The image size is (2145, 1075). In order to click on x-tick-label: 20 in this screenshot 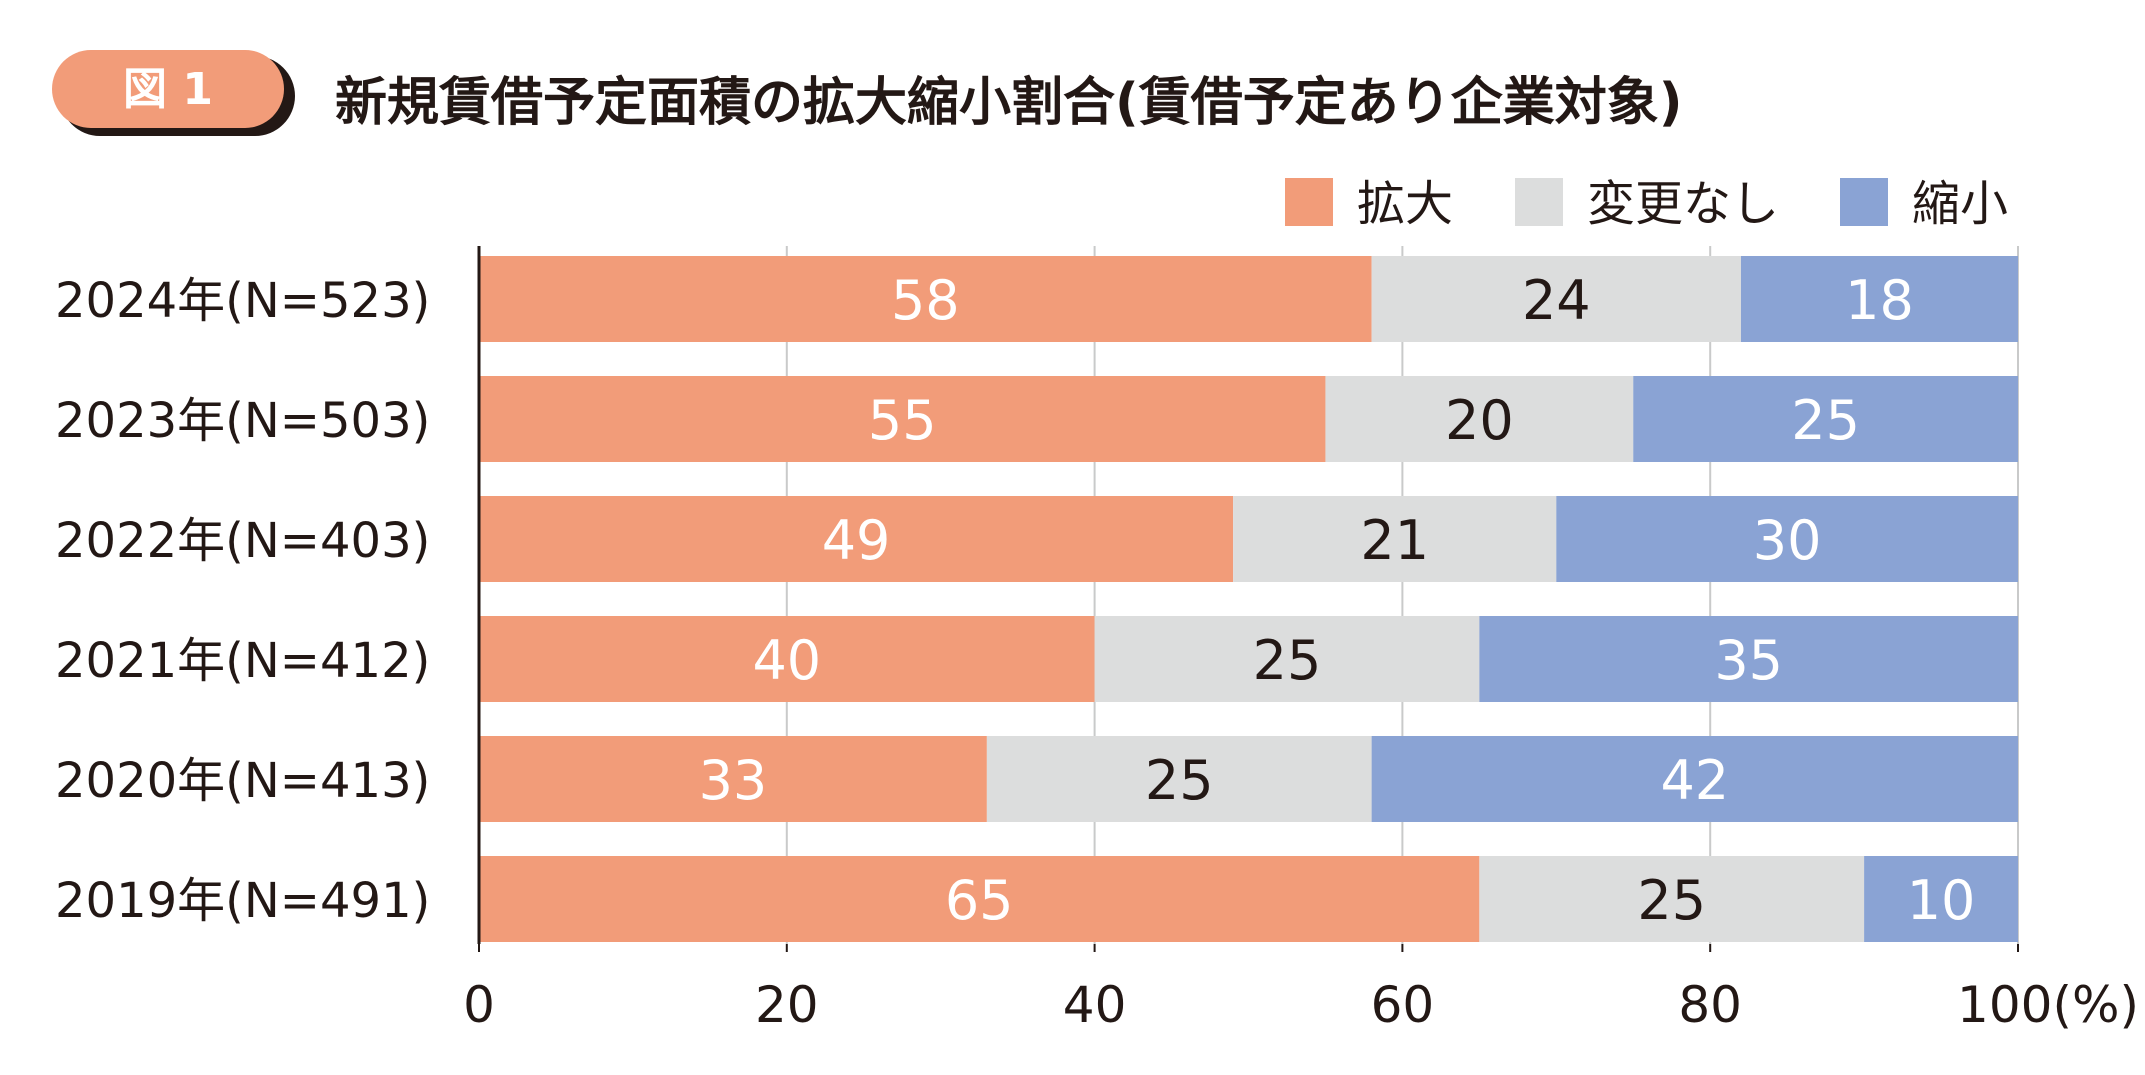, I will do `click(787, 1005)`.